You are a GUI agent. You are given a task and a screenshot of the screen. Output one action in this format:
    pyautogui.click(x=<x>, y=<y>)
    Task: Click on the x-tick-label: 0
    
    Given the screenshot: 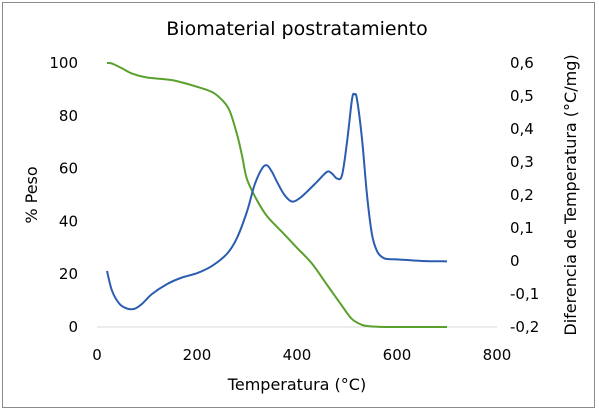 What is the action you would take?
    pyautogui.click(x=97, y=355)
    